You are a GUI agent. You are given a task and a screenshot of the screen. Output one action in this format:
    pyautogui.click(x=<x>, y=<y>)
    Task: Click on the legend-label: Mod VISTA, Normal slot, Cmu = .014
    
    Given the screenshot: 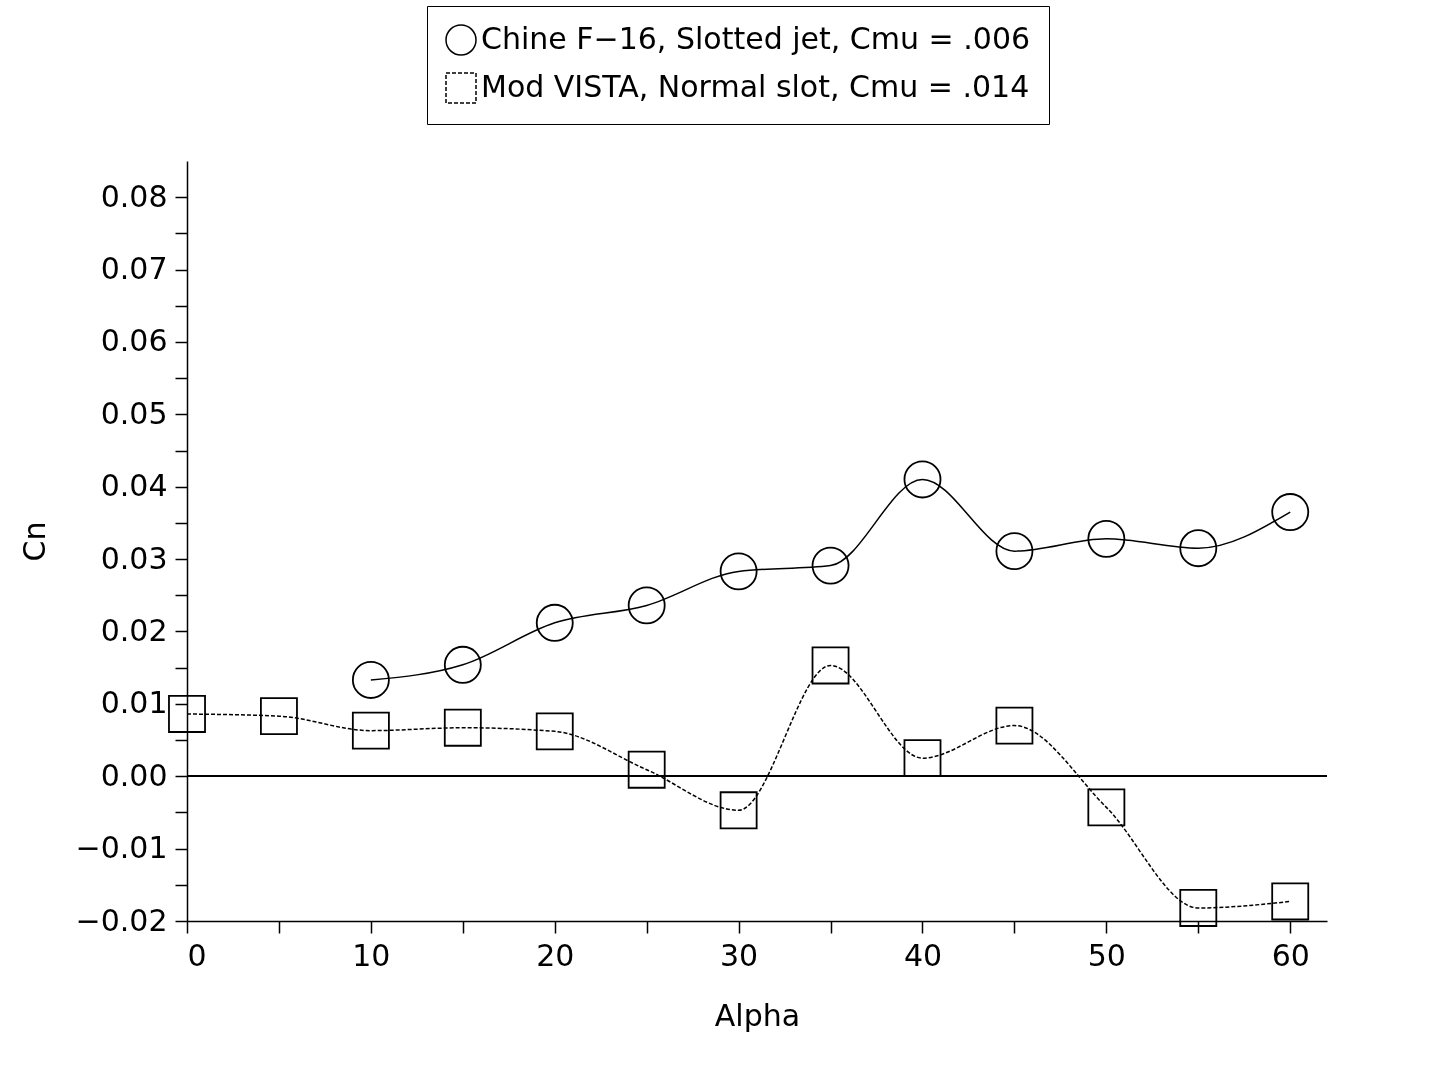 What is the action you would take?
    pyautogui.click(x=755, y=86)
    